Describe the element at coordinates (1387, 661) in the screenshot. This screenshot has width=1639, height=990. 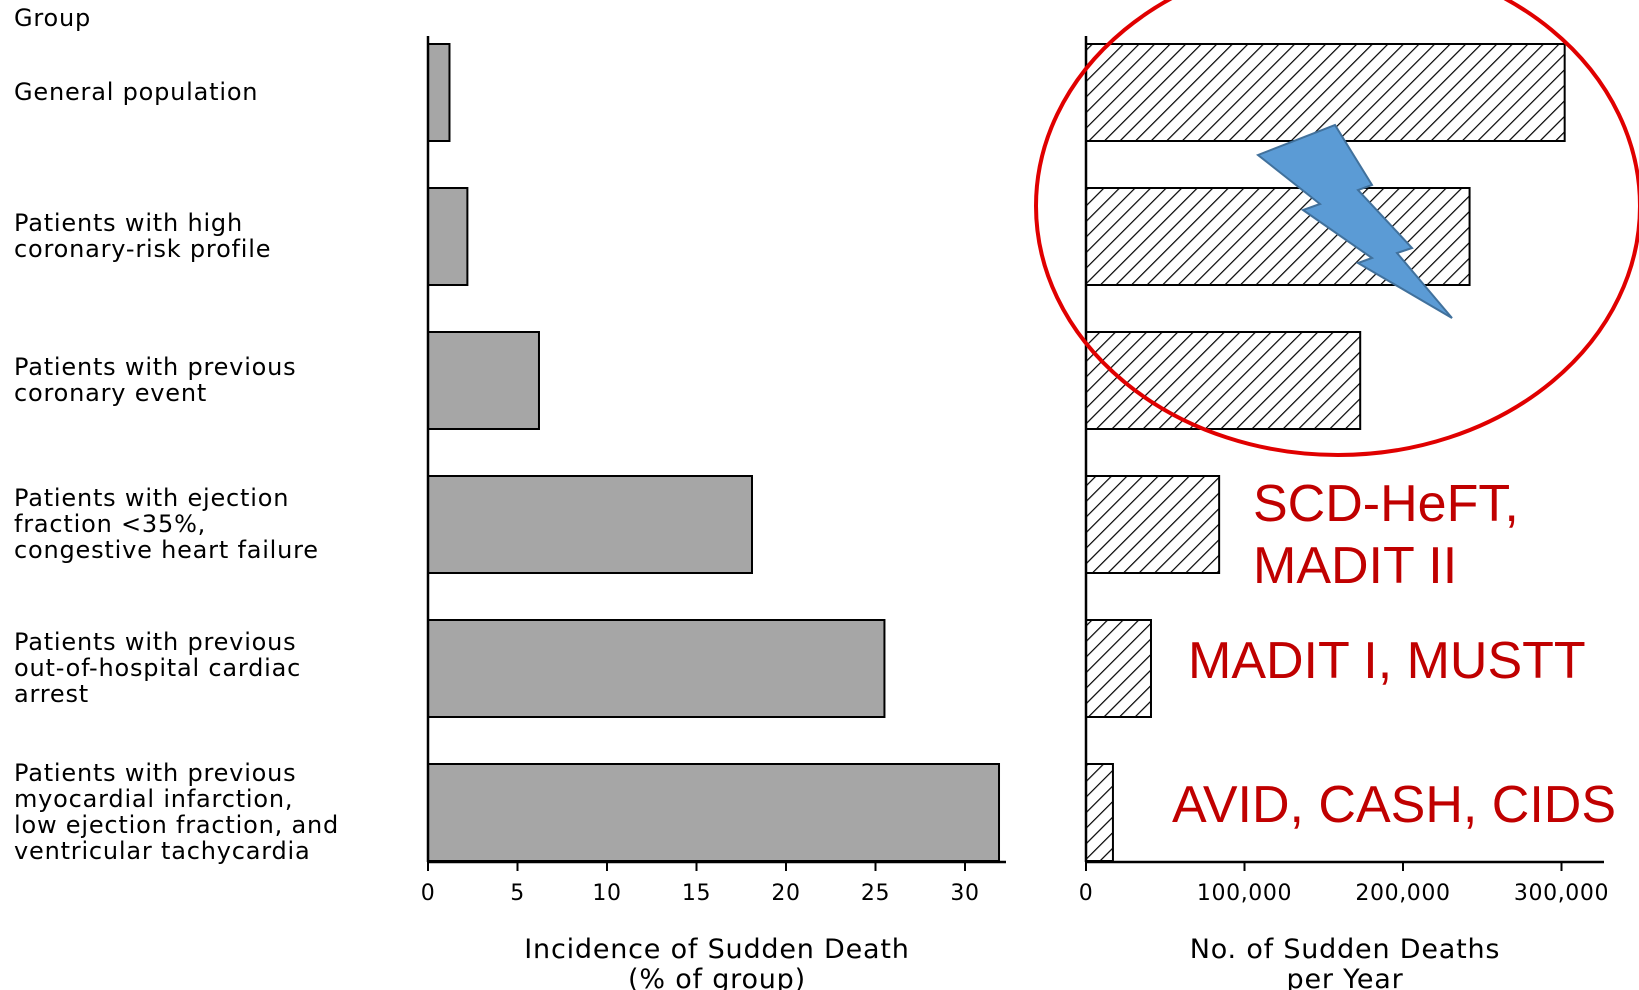
I see `trial-annotation: MADIT I, MUSTT` at that location.